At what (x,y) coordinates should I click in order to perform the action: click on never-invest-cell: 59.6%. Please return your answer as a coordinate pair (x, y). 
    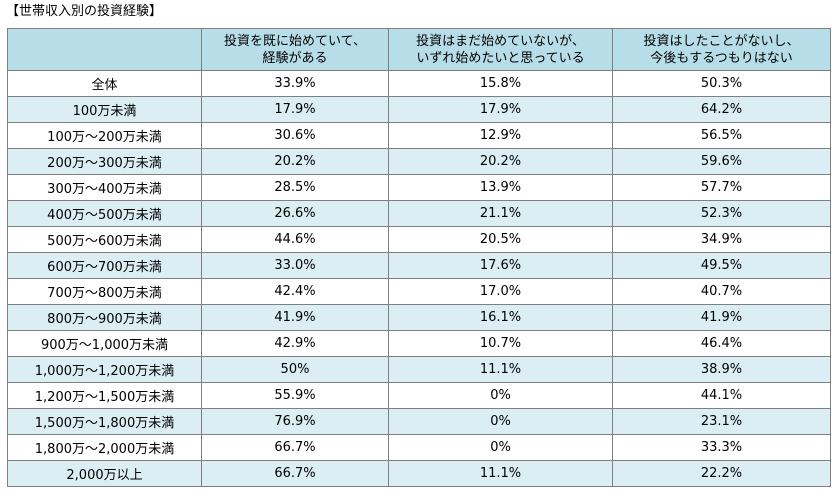
    Looking at the image, I should click on (721, 161).